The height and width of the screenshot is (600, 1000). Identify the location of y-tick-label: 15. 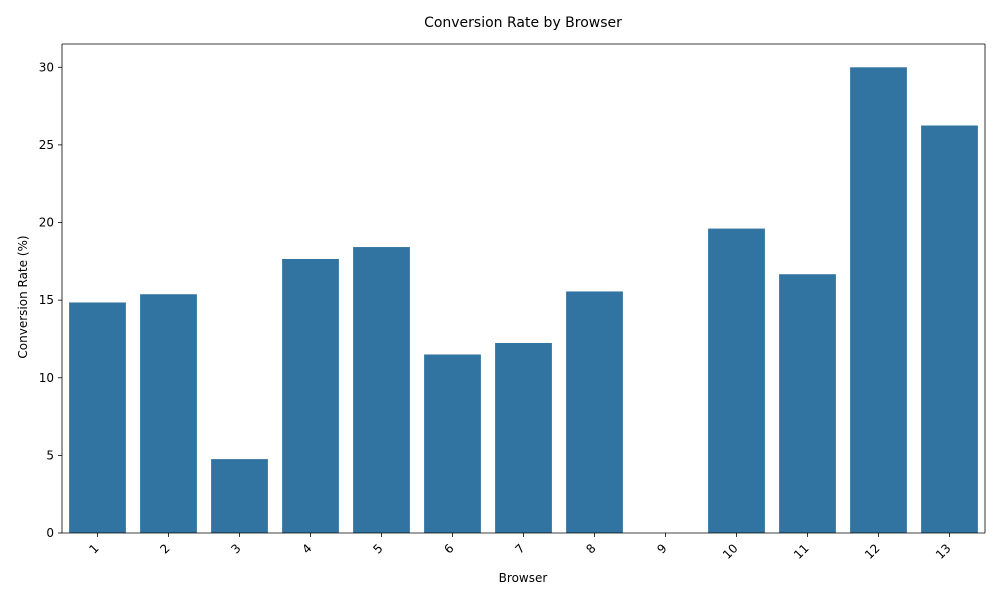
(46, 300).